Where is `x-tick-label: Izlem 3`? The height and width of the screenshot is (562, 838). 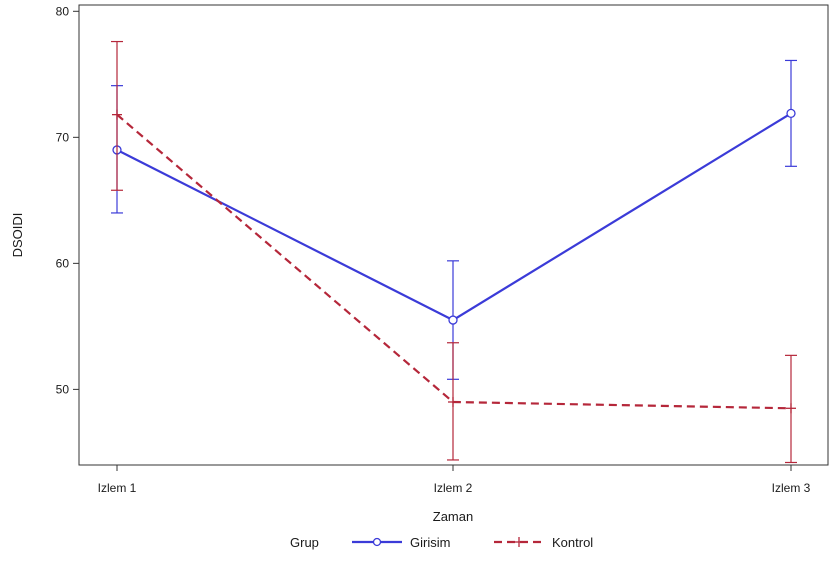 x-tick-label: Izlem 3 is located at coordinates (791, 488).